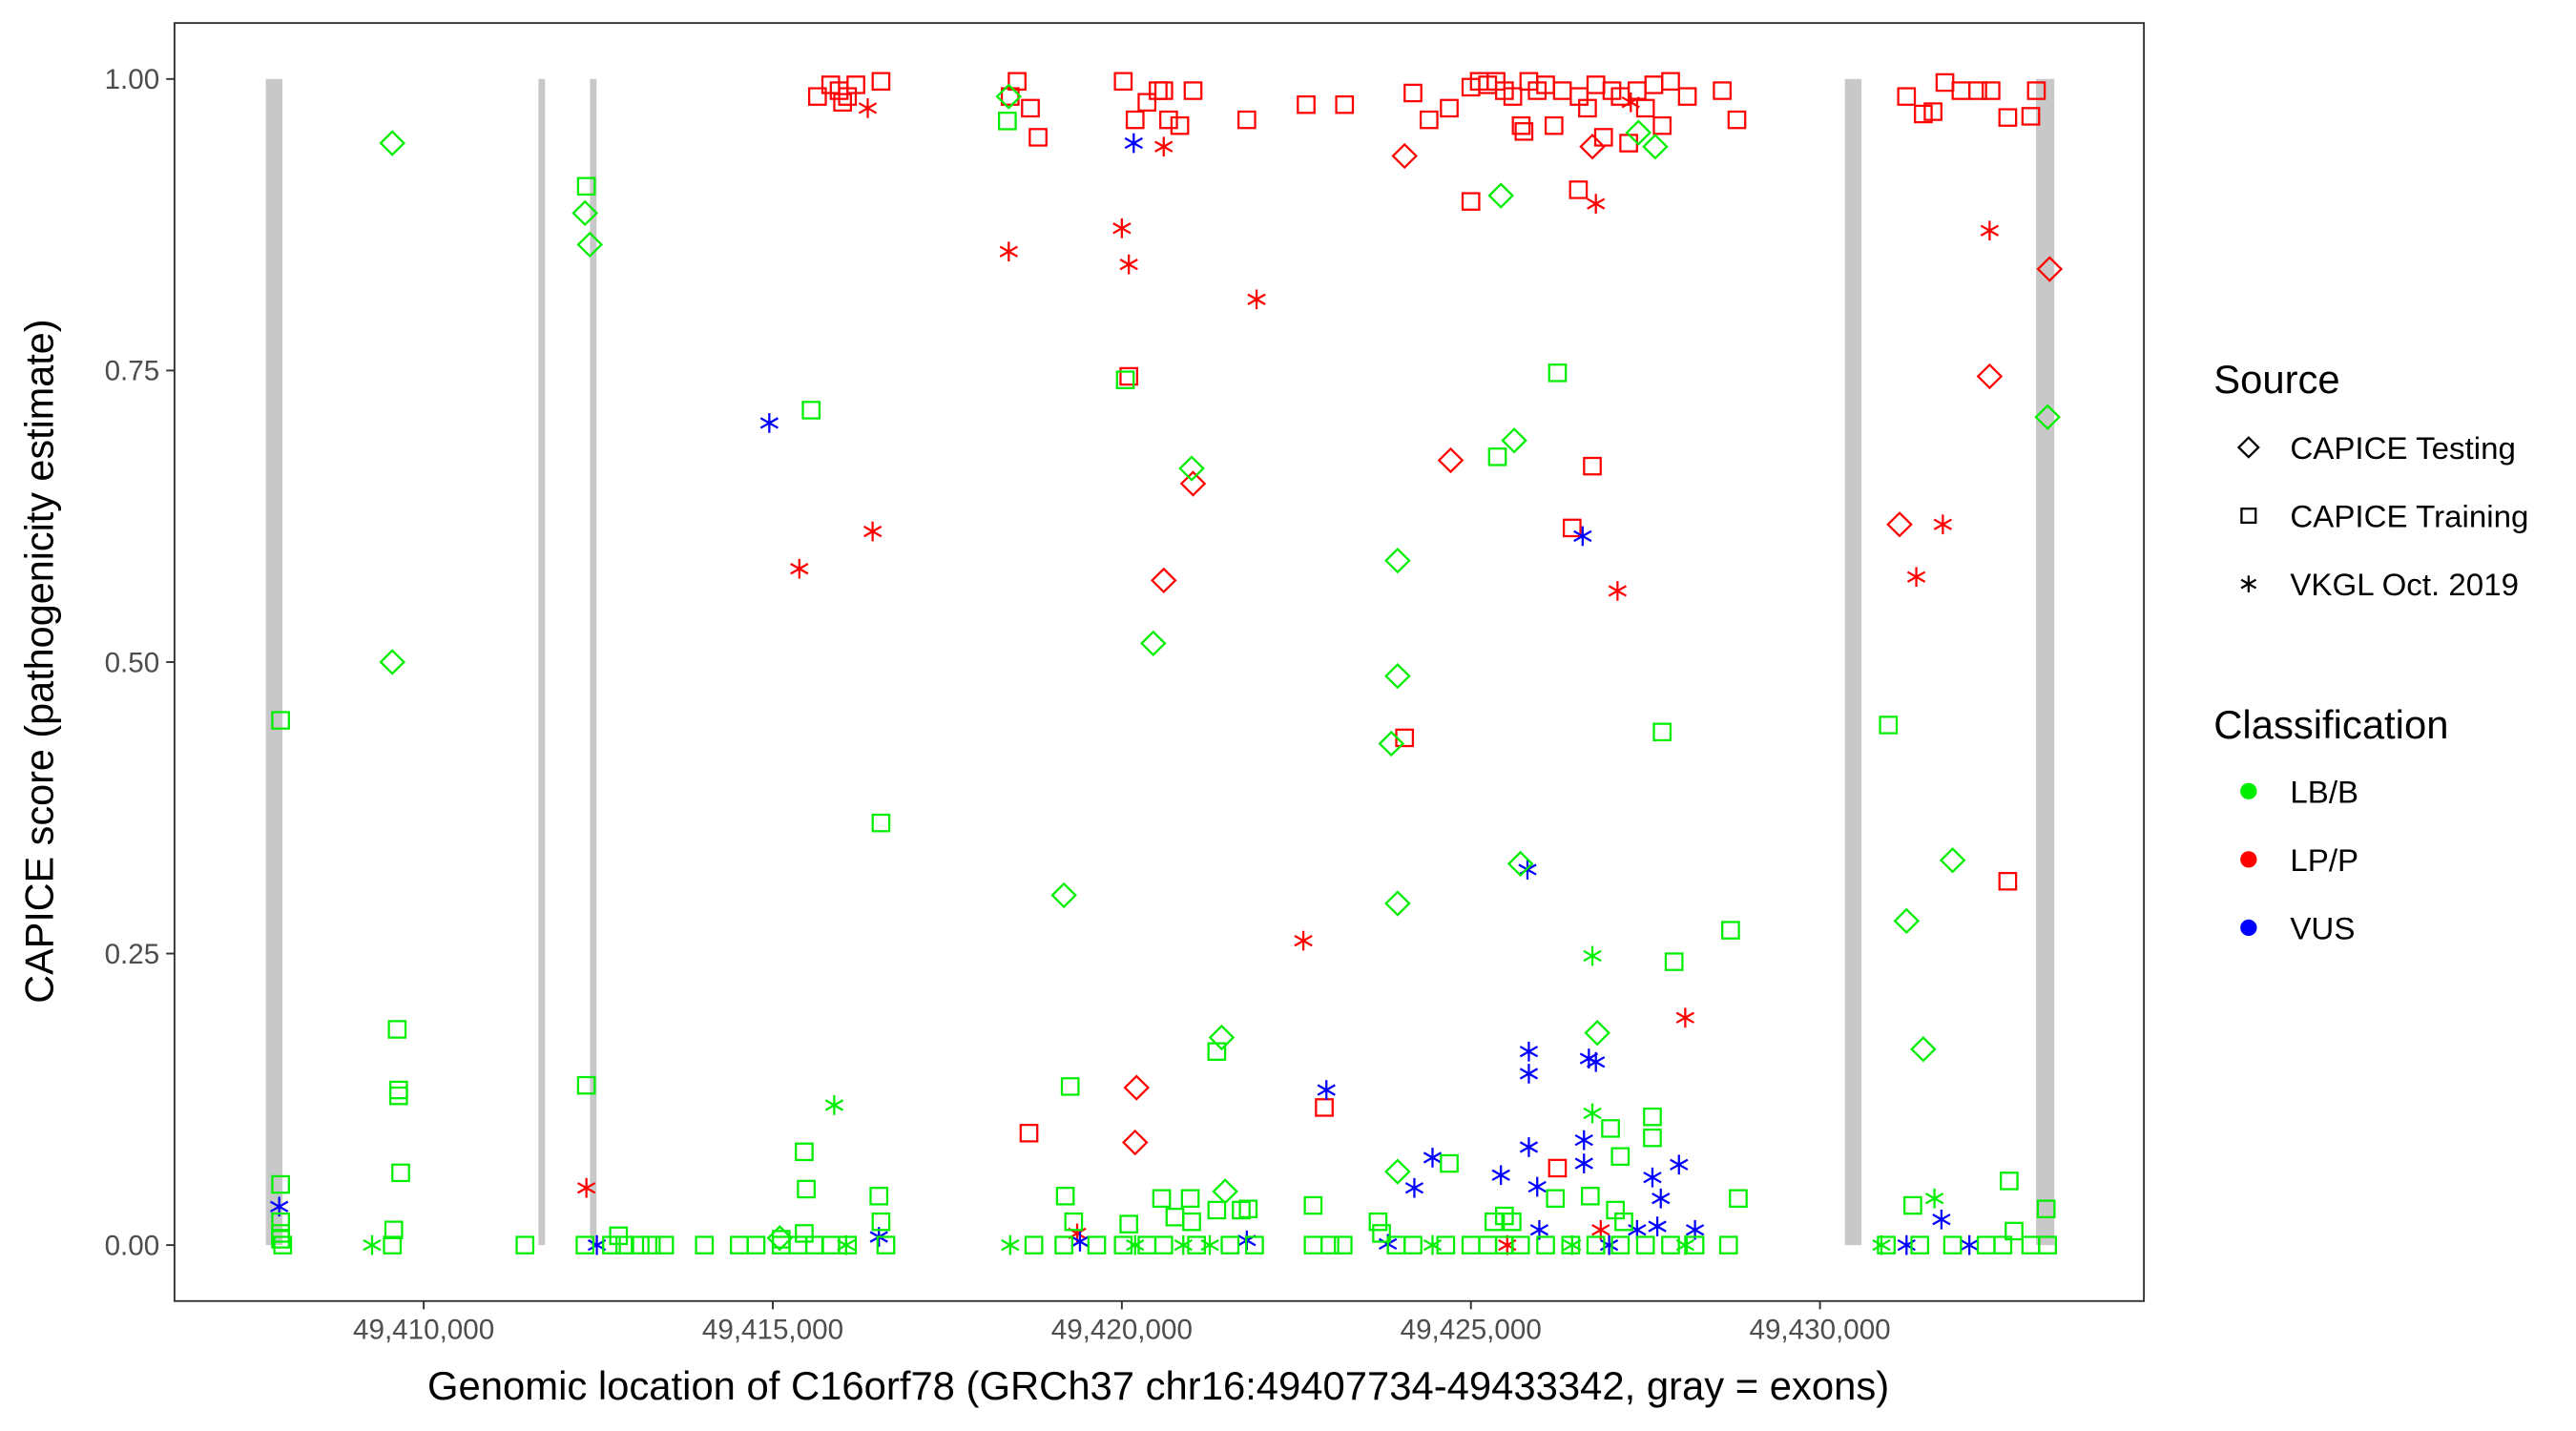  What do you see at coordinates (140, 662) in the screenshot?
I see `y-axis: 0.00 0.25 0.50 0.75 1.00` at bounding box center [140, 662].